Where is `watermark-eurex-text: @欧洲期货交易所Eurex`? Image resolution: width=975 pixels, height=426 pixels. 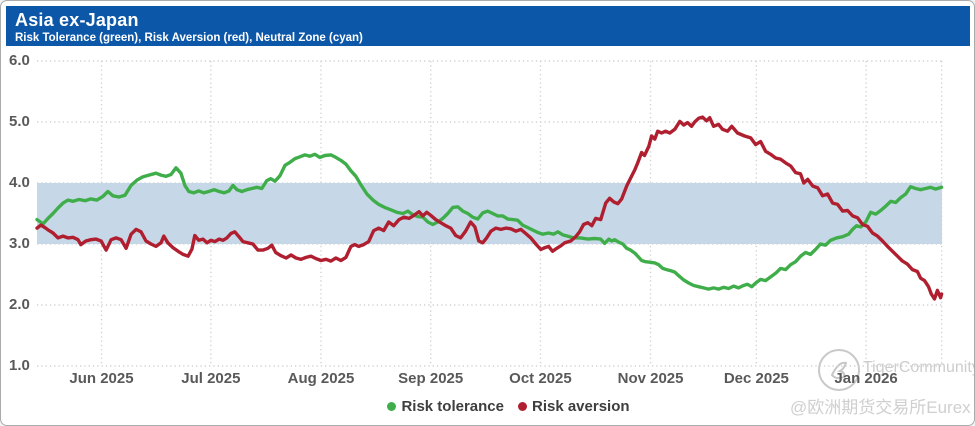
watermark-eurex-text: @欧洲期货交易所Eurex is located at coordinates (880, 407).